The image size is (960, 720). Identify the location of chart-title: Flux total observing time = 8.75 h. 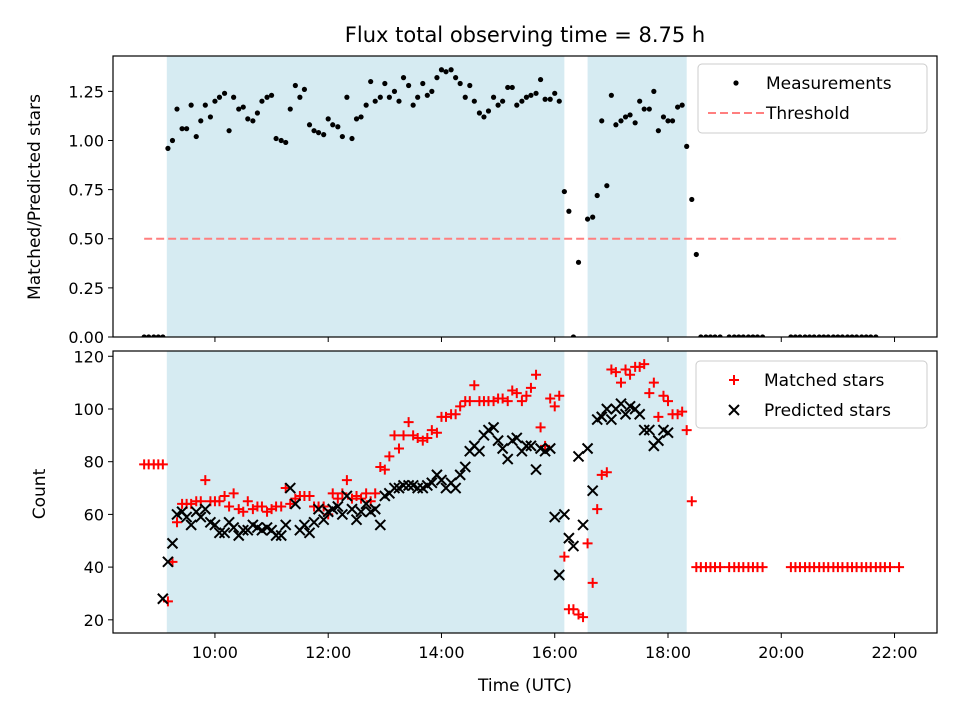
(525, 35).